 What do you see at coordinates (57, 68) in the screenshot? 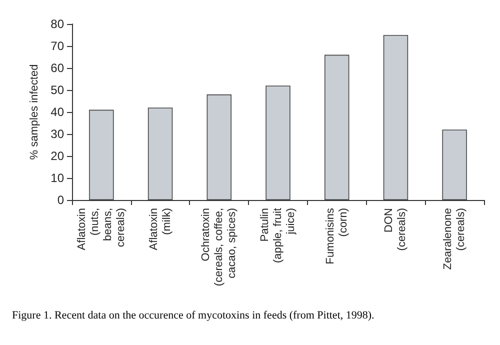
I see `y-tick-label: 60` at bounding box center [57, 68].